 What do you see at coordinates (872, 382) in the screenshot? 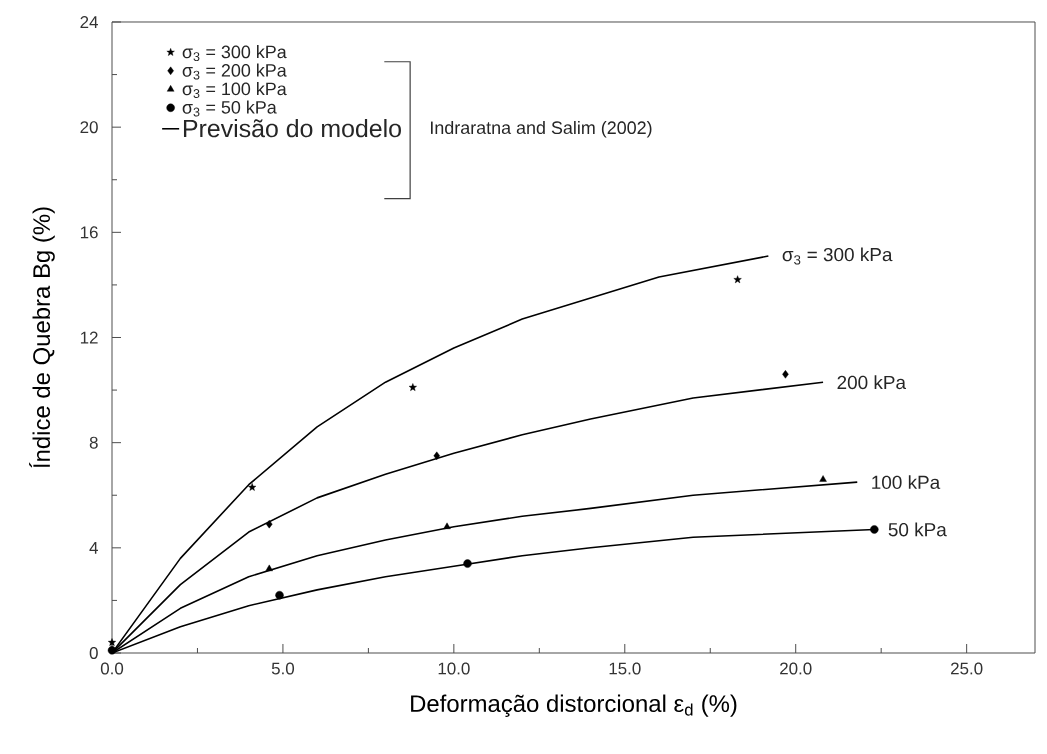
I see `annotation: 200 kPa` at bounding box center [872, 382].